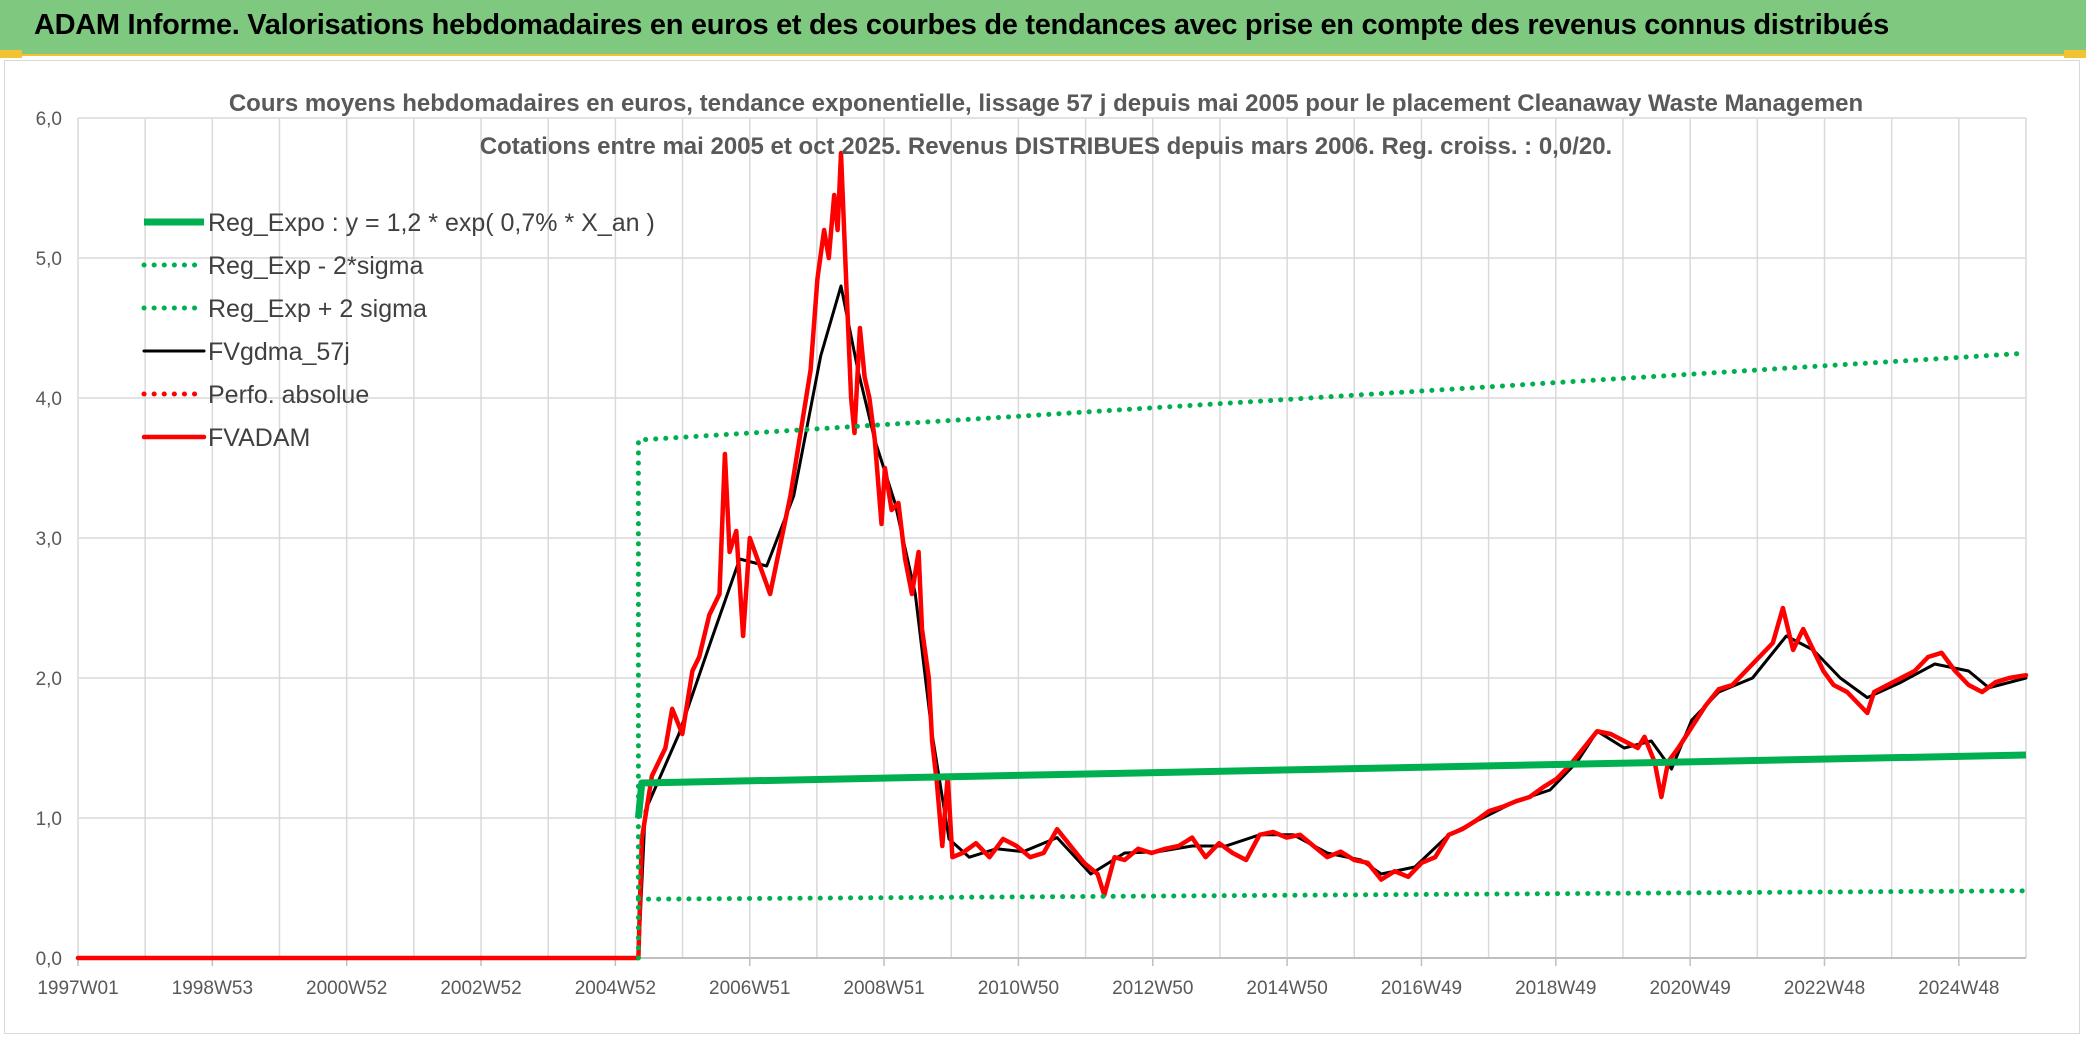 The height and width of the screenshot is (1037, 2086). I want to click on y-tick-labels: 0,0 1,0 2,0 3,0 4,0 5,0 6,0, so click(49, 539).